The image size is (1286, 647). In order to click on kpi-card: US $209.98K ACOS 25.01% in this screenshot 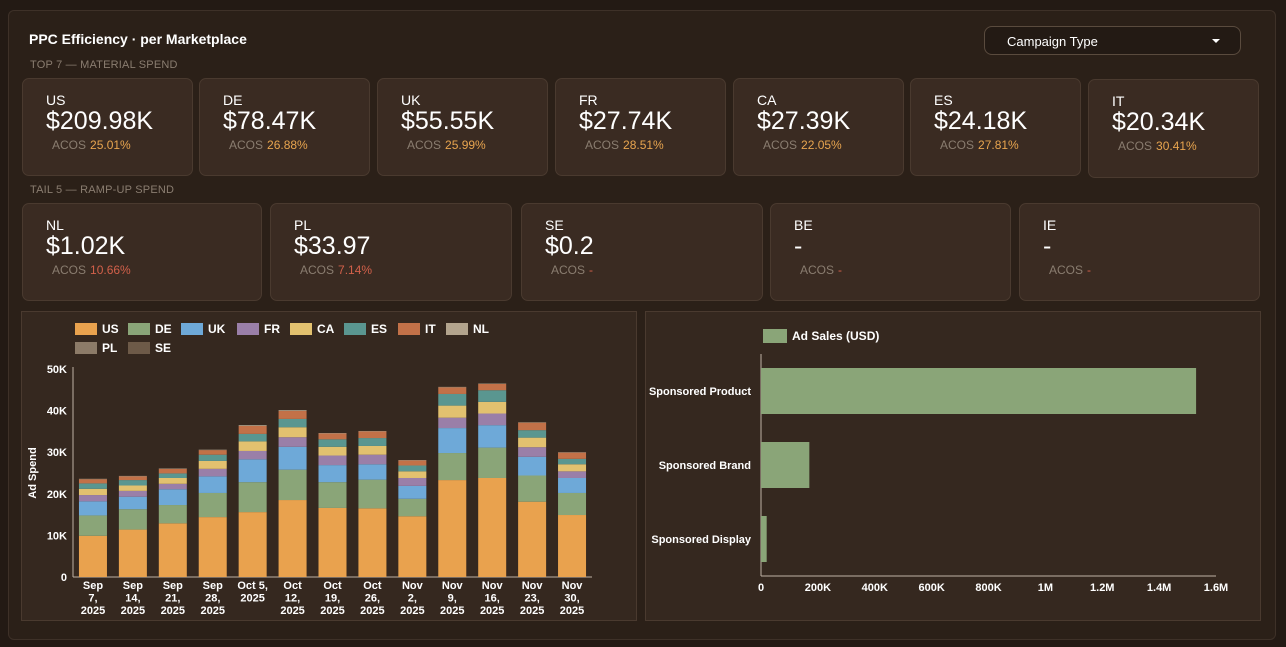, I will do `click(107, 127)`.